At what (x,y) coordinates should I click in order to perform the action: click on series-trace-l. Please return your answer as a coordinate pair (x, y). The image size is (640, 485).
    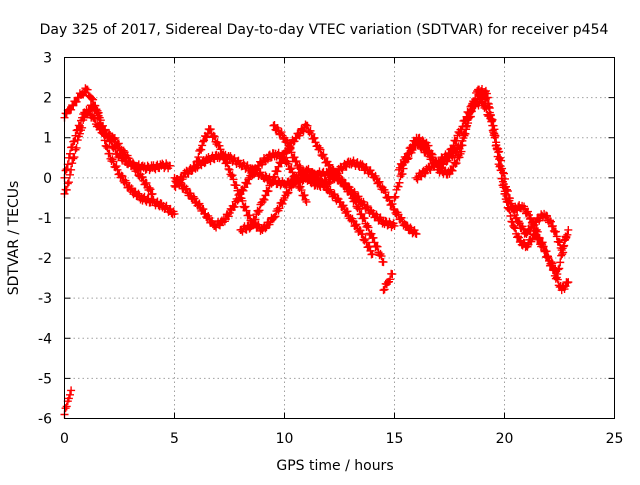
    Looking at the image, I should click on (482, 181).